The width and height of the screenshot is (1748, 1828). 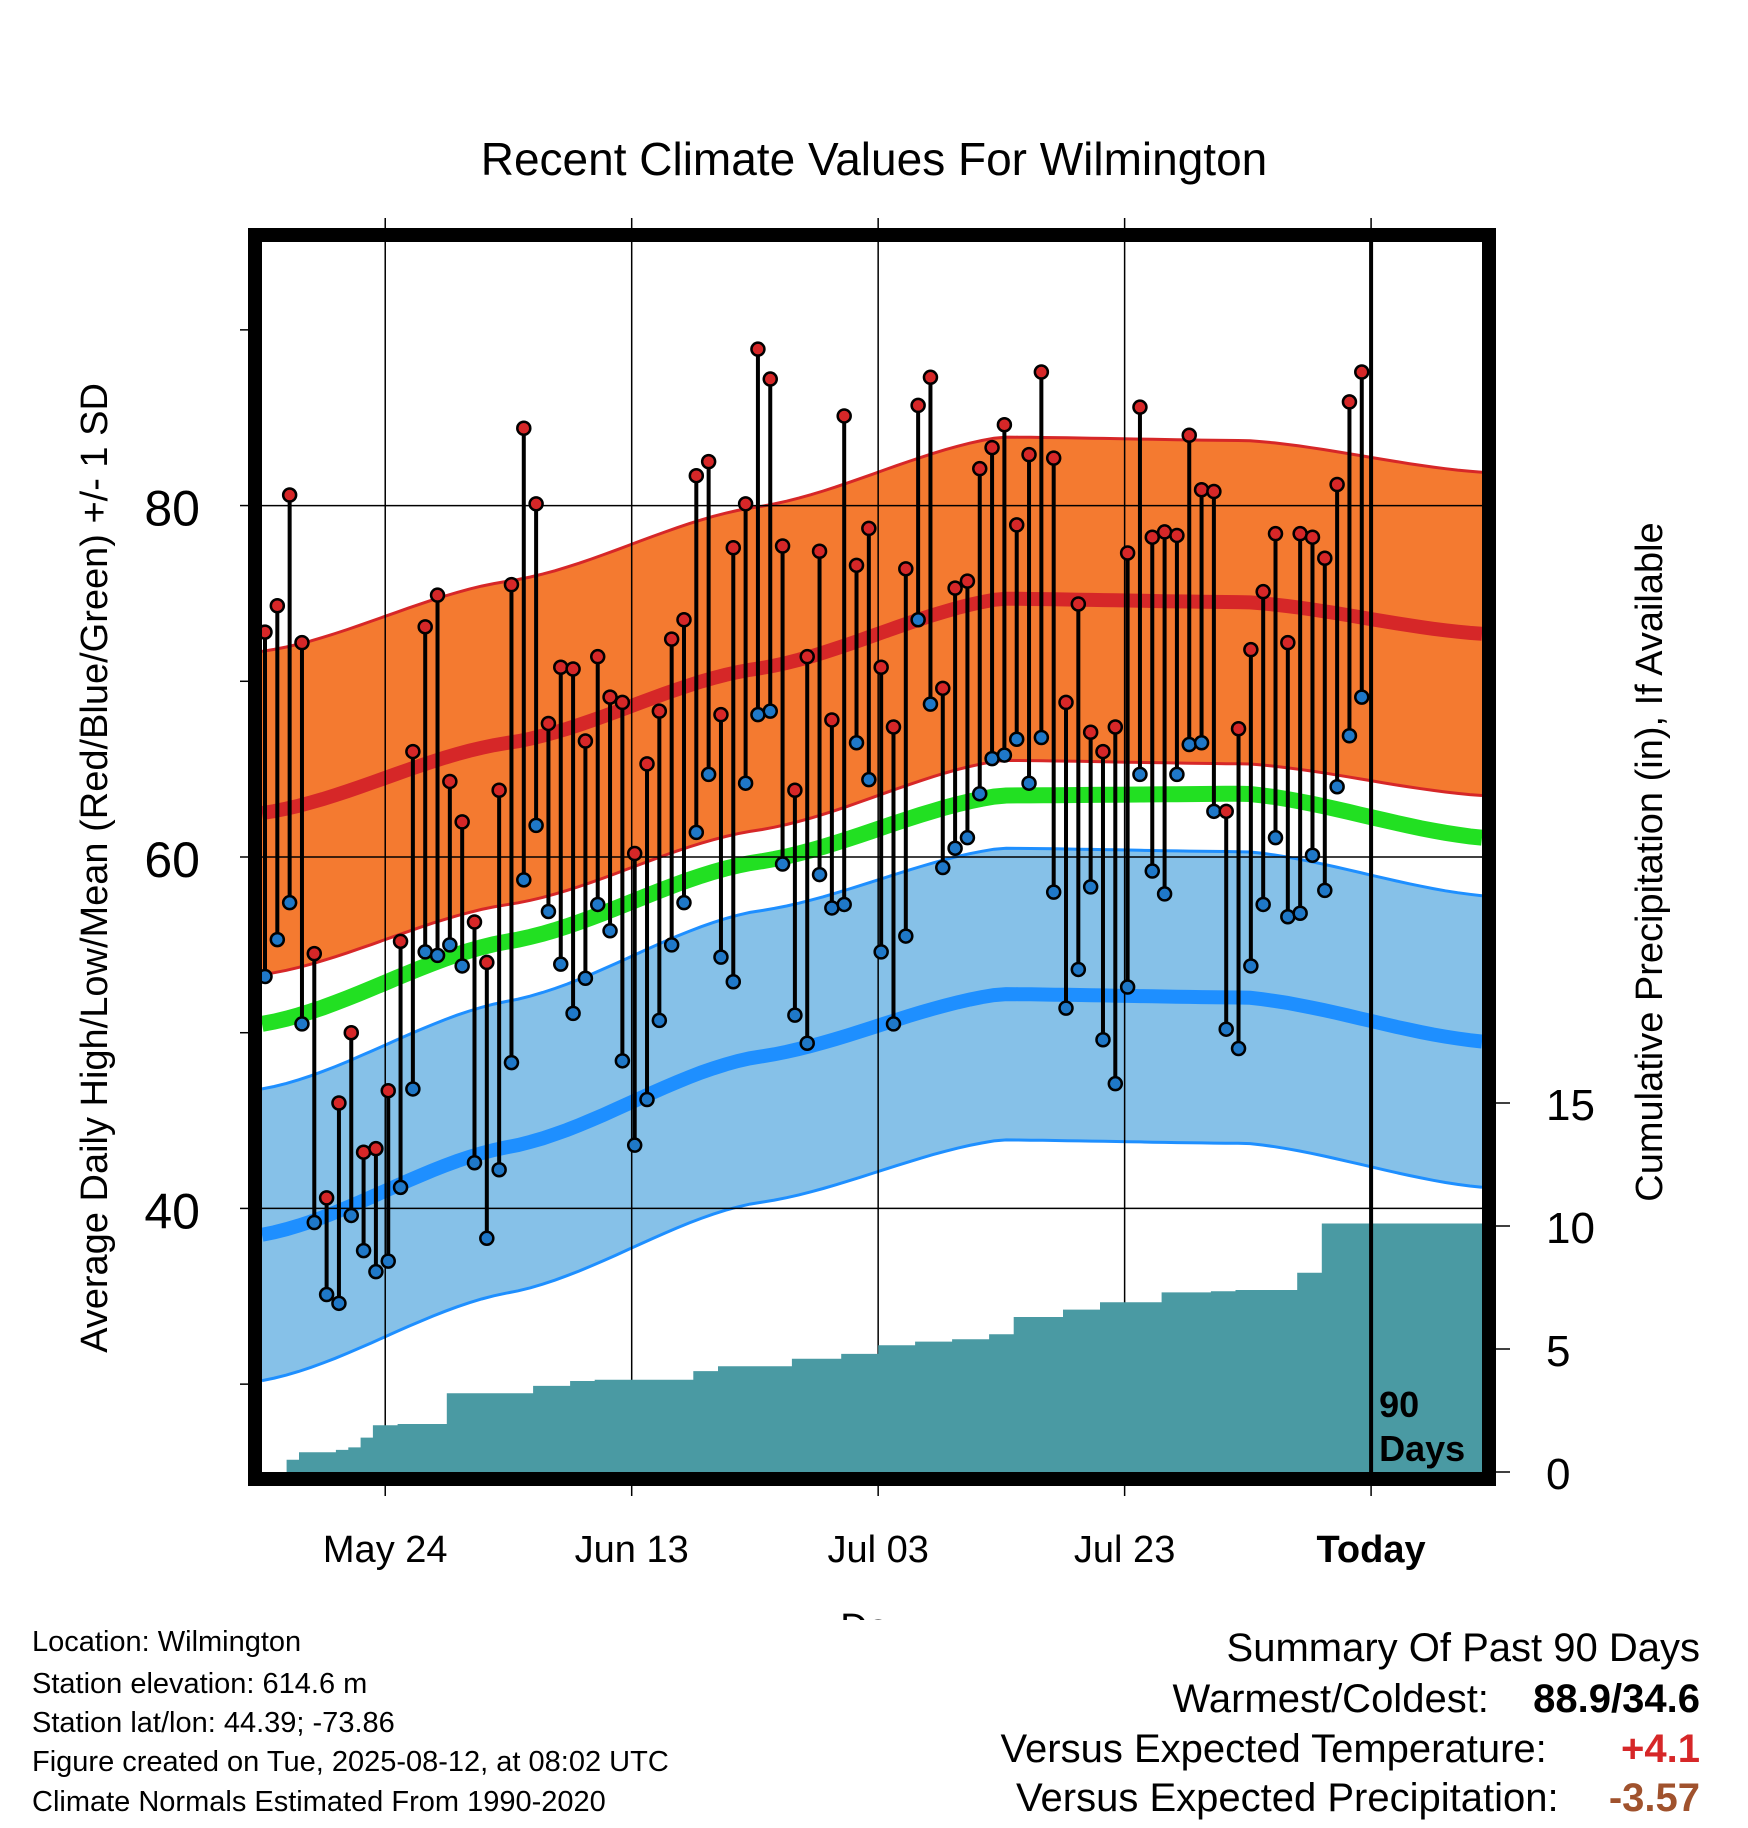 I want to click on warm-cold-label: Warmest/Coldest:, so click(x=1330, y=1699).